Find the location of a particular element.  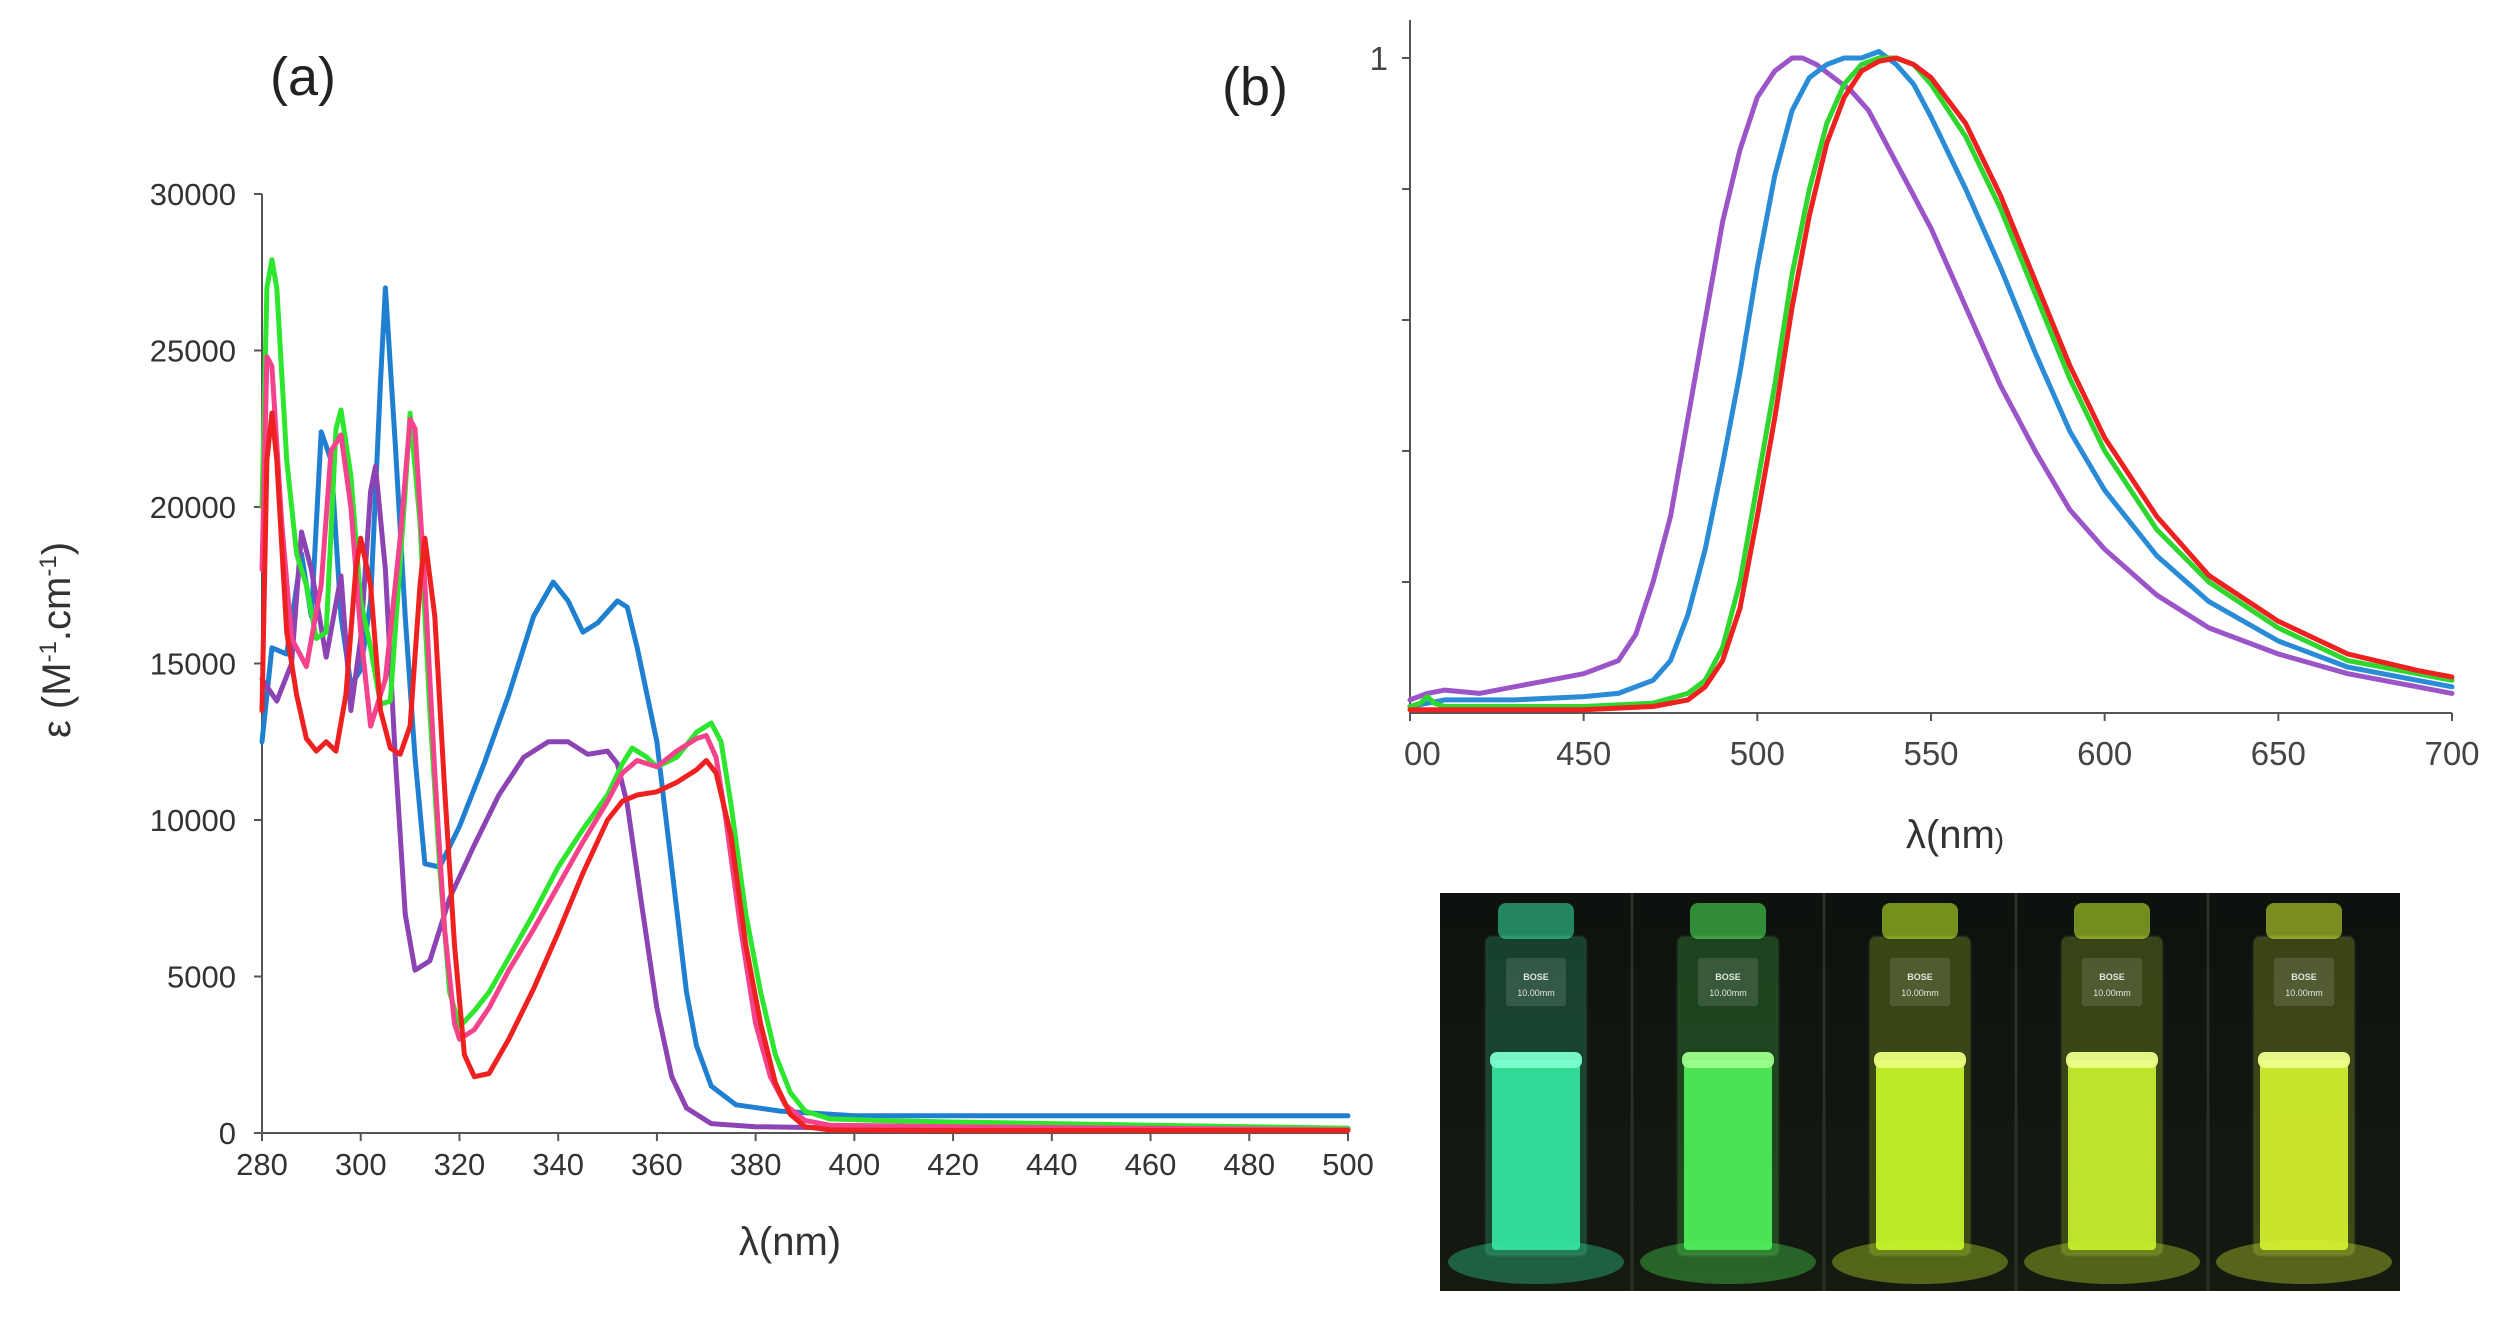

panel-a-label: (a) is located at coordinates (303, 77).